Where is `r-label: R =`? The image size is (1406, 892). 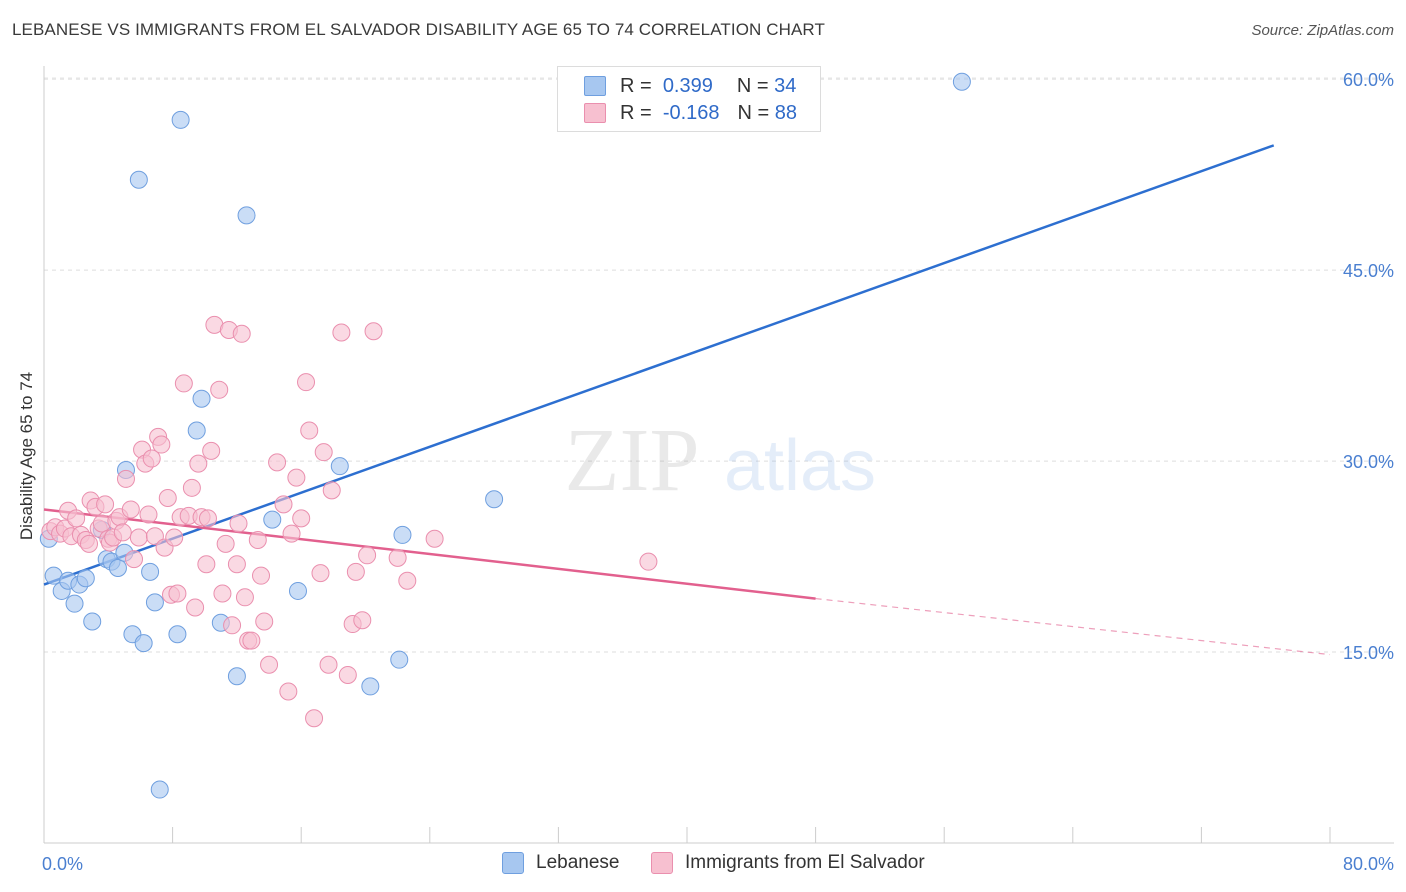 r-label: R = is located at coordinates (636, 85).